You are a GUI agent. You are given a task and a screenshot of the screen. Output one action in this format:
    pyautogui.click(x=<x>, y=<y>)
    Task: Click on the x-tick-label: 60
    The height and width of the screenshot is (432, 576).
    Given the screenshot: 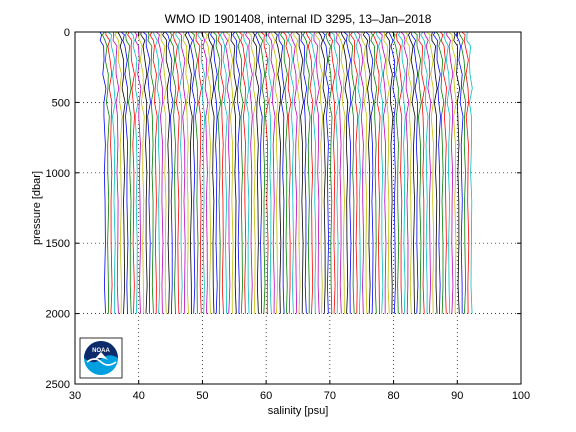 What is the action you would take?
    pyautogui.click(x=266, y=396)
    